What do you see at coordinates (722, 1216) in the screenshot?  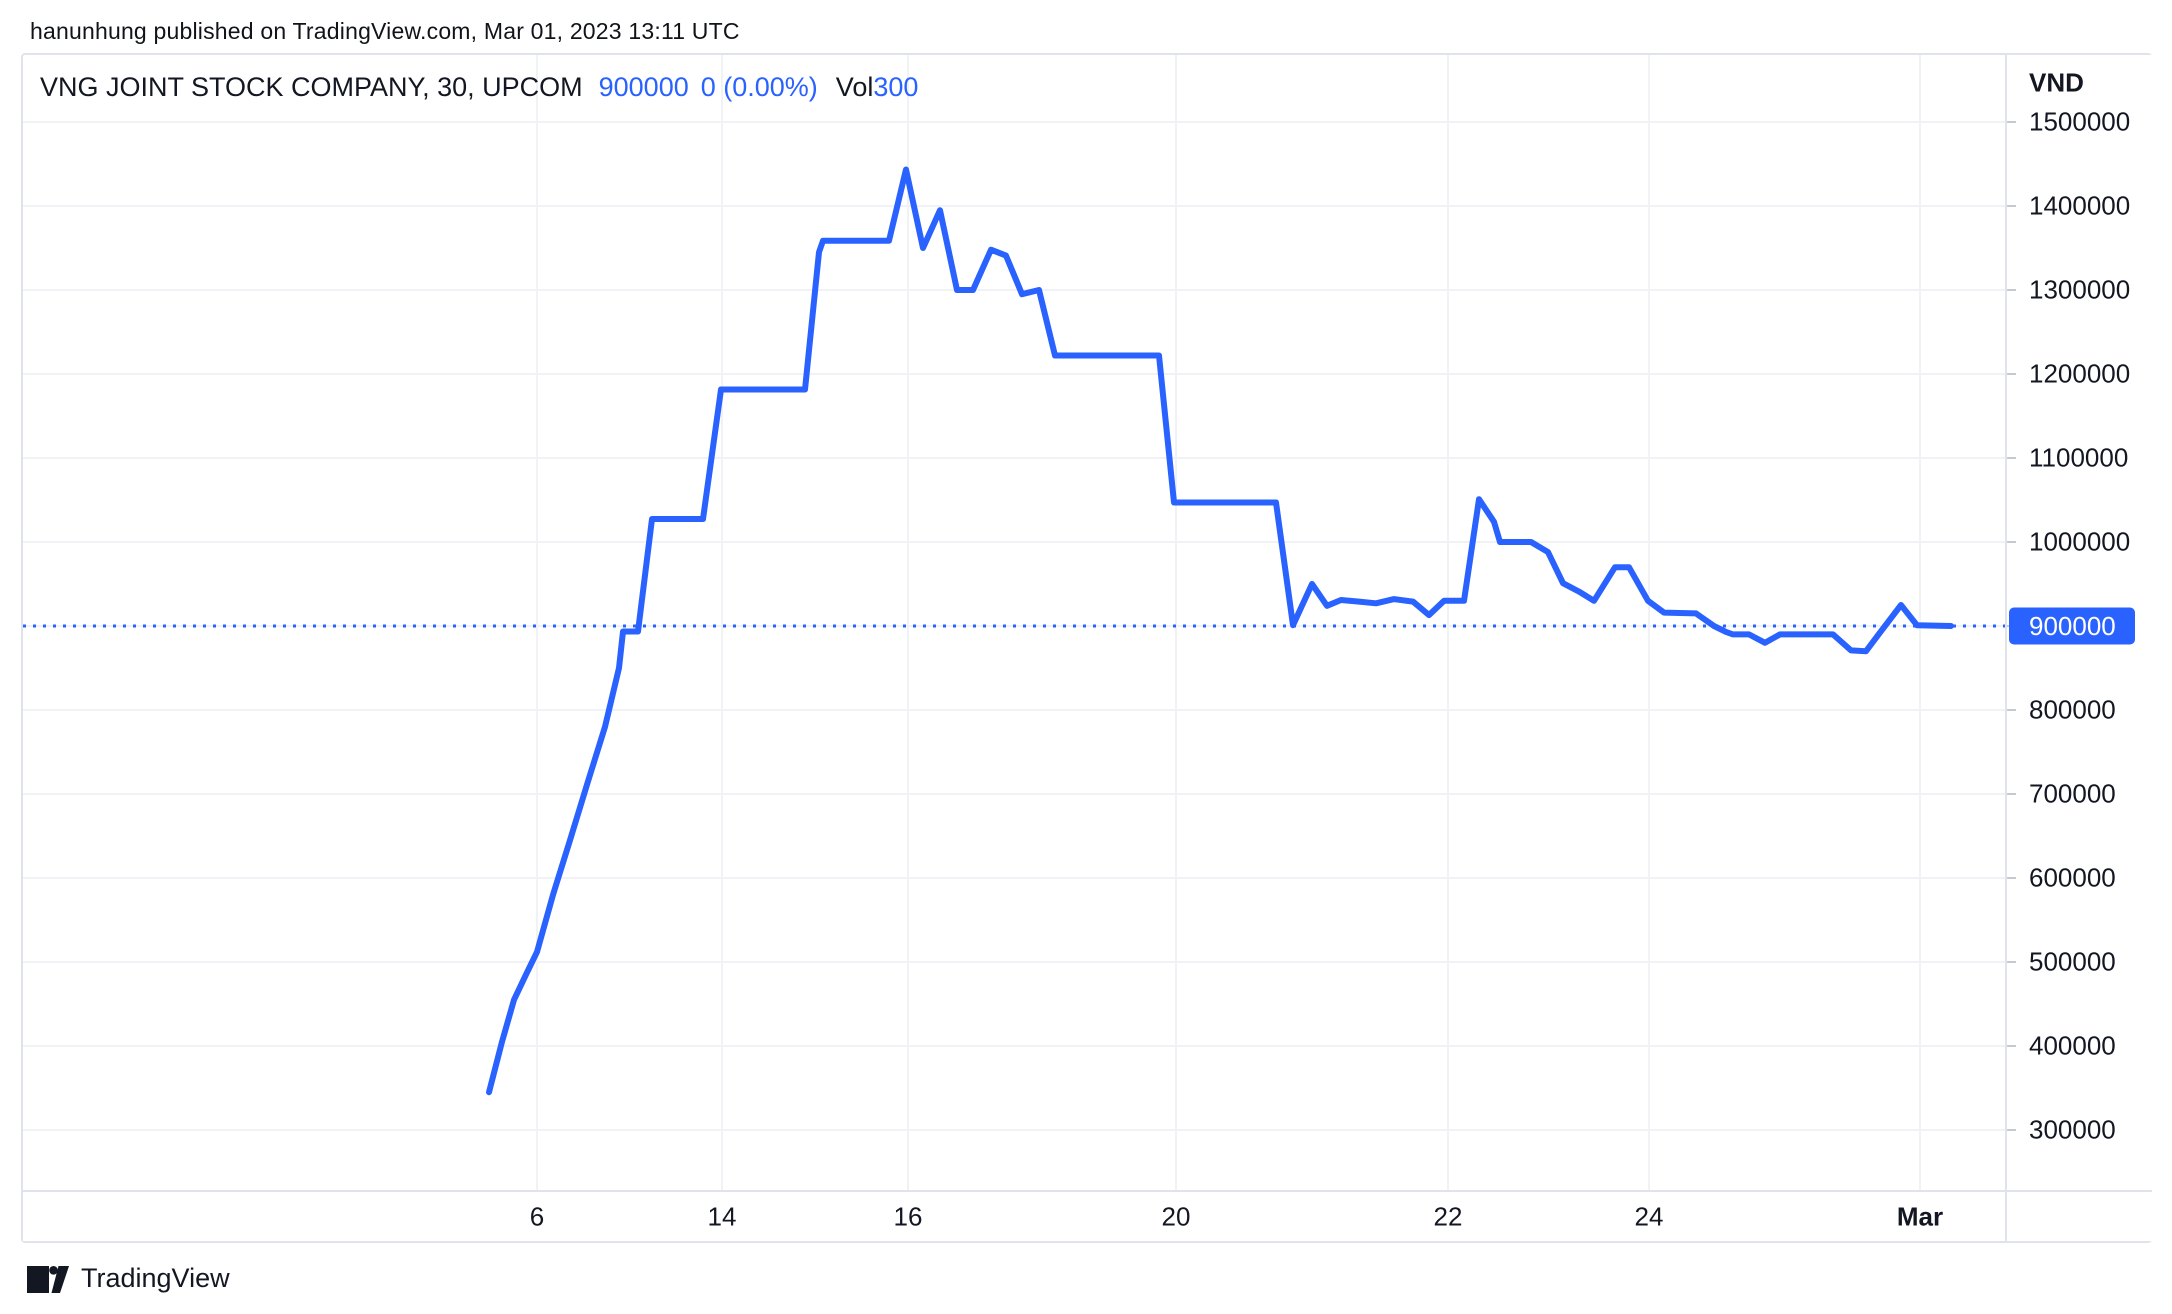 I see `x-axis-tick-label: 14` at bounding box center [722, 1216].